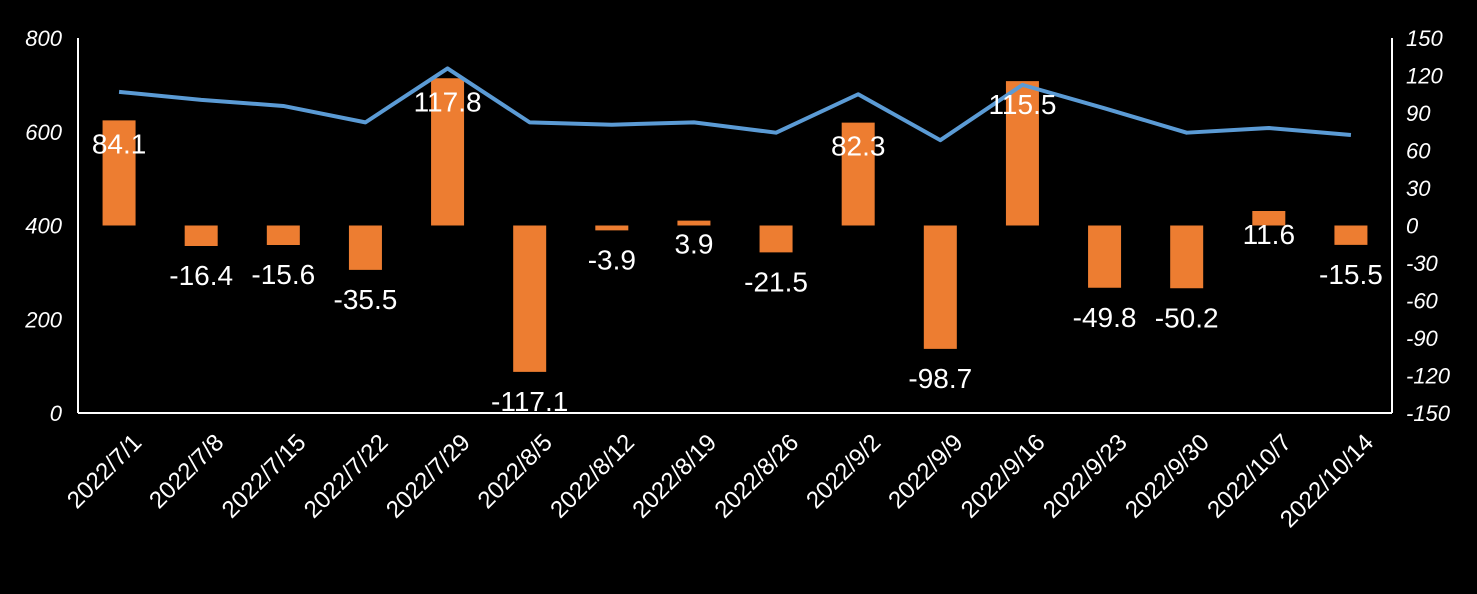 Image resolution: width=1477 pixels, height=594 pixels. Describe the element at coordinates (1418, 151) in the screenshot. I see `y-right-tick-label: 60` at that location.